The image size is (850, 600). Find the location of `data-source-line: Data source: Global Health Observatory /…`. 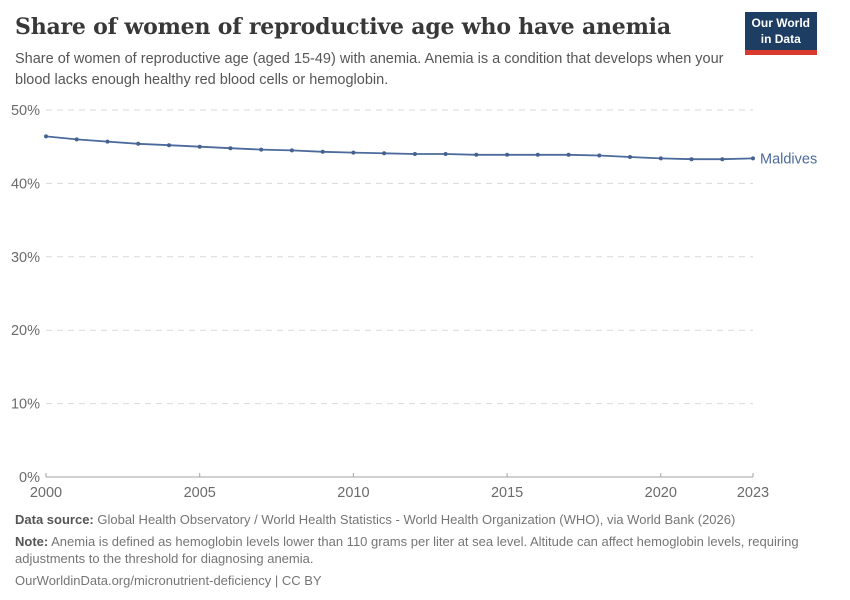

data-source-line: Data source: Global Health Observatory /… is located at coordinates (417, 519).